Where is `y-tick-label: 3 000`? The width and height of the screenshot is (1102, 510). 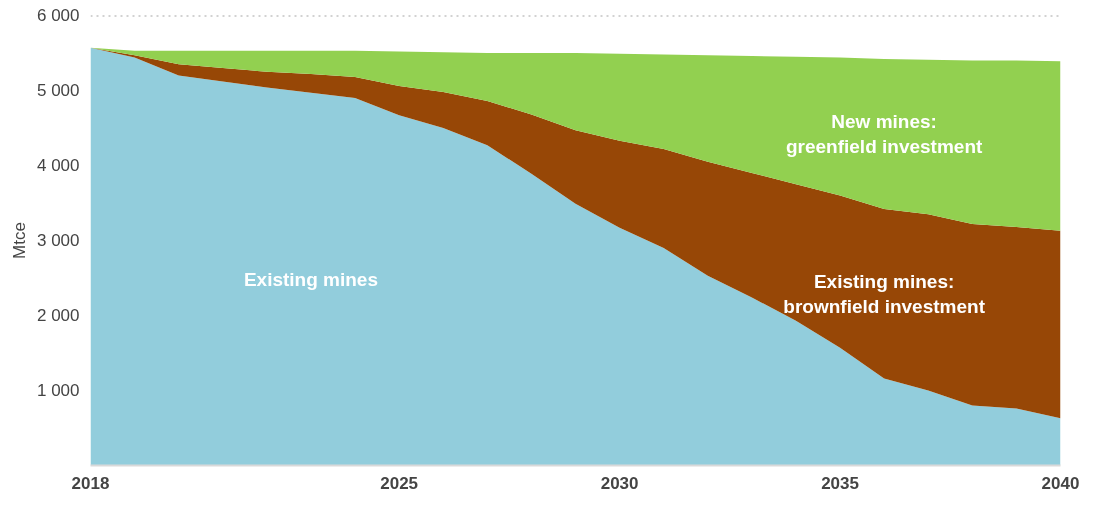
y-tick-label: 3 000 is located at coordinates (58, 240).